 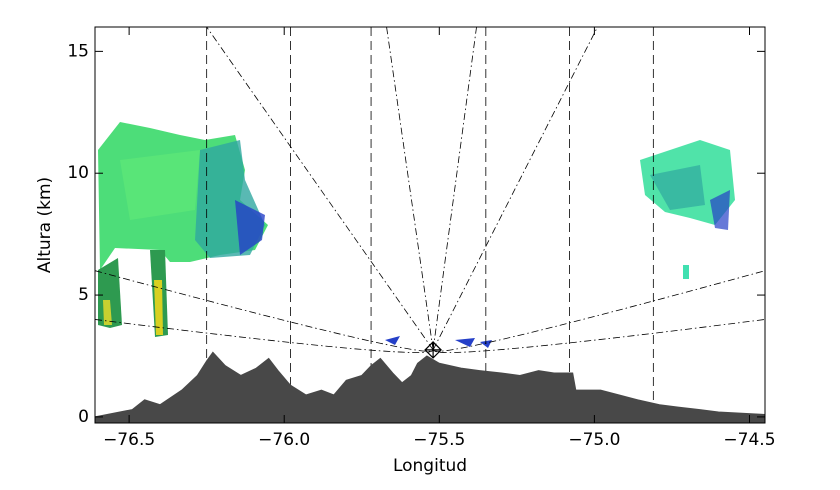 What do you see at coordinates (83, 417) in the screenshot?
I see `y-tick-label: 0` at bounding box center [83, 417].